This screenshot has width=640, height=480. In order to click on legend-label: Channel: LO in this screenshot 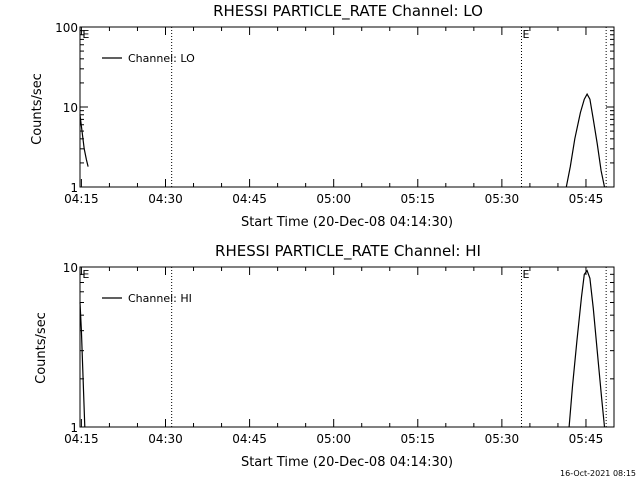, I will do `click(161, 58)`.